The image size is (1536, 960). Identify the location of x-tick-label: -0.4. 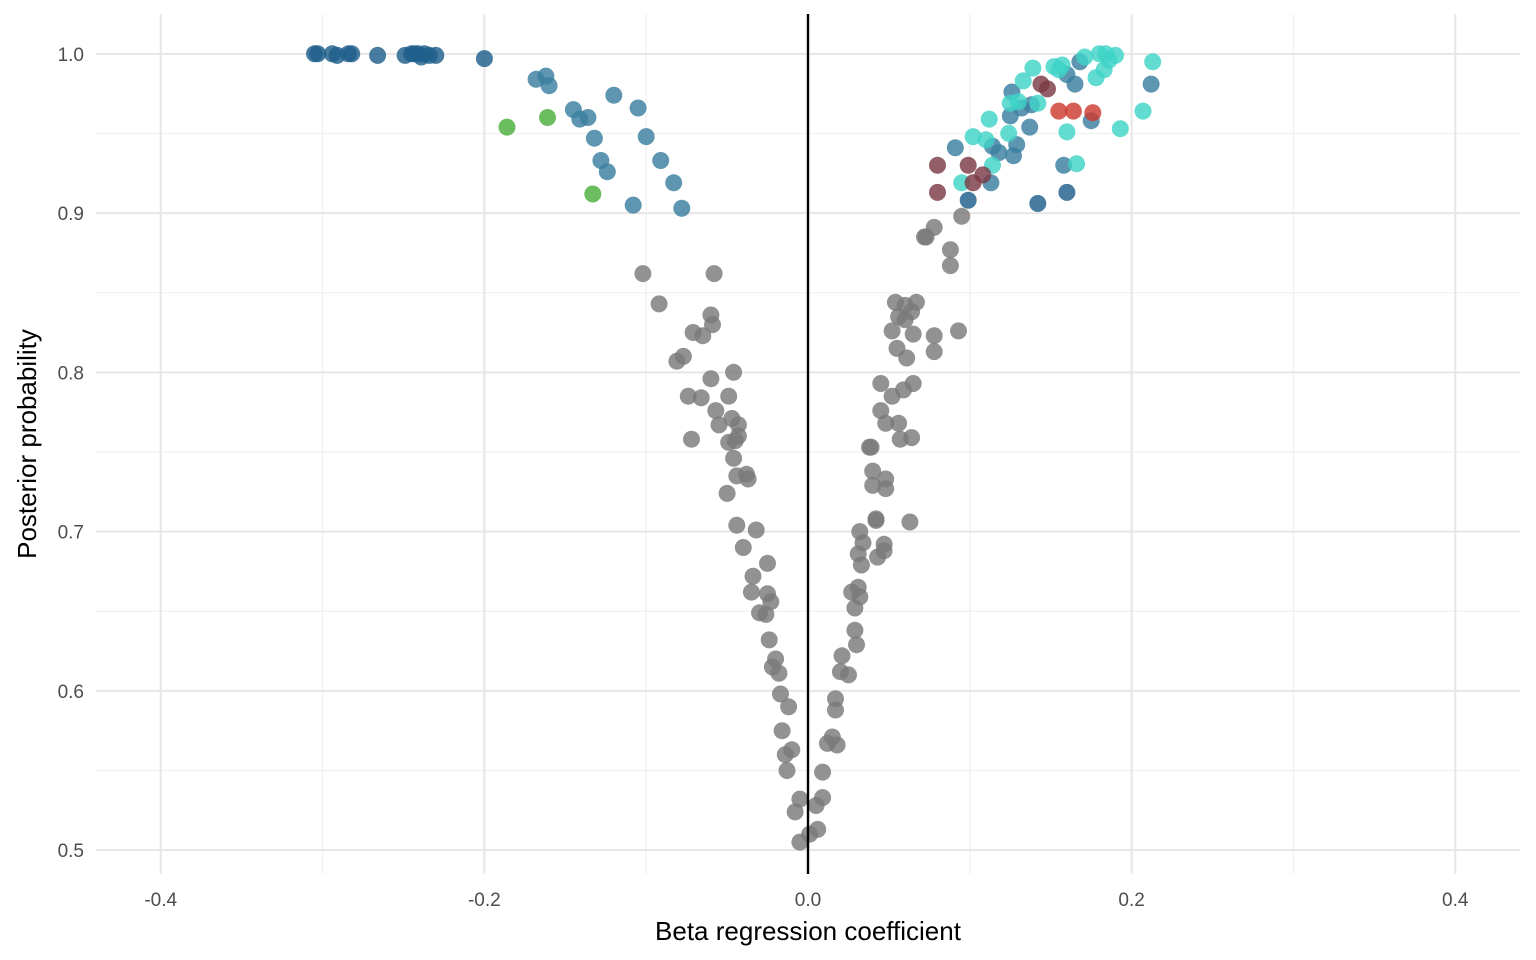
(160, 900).